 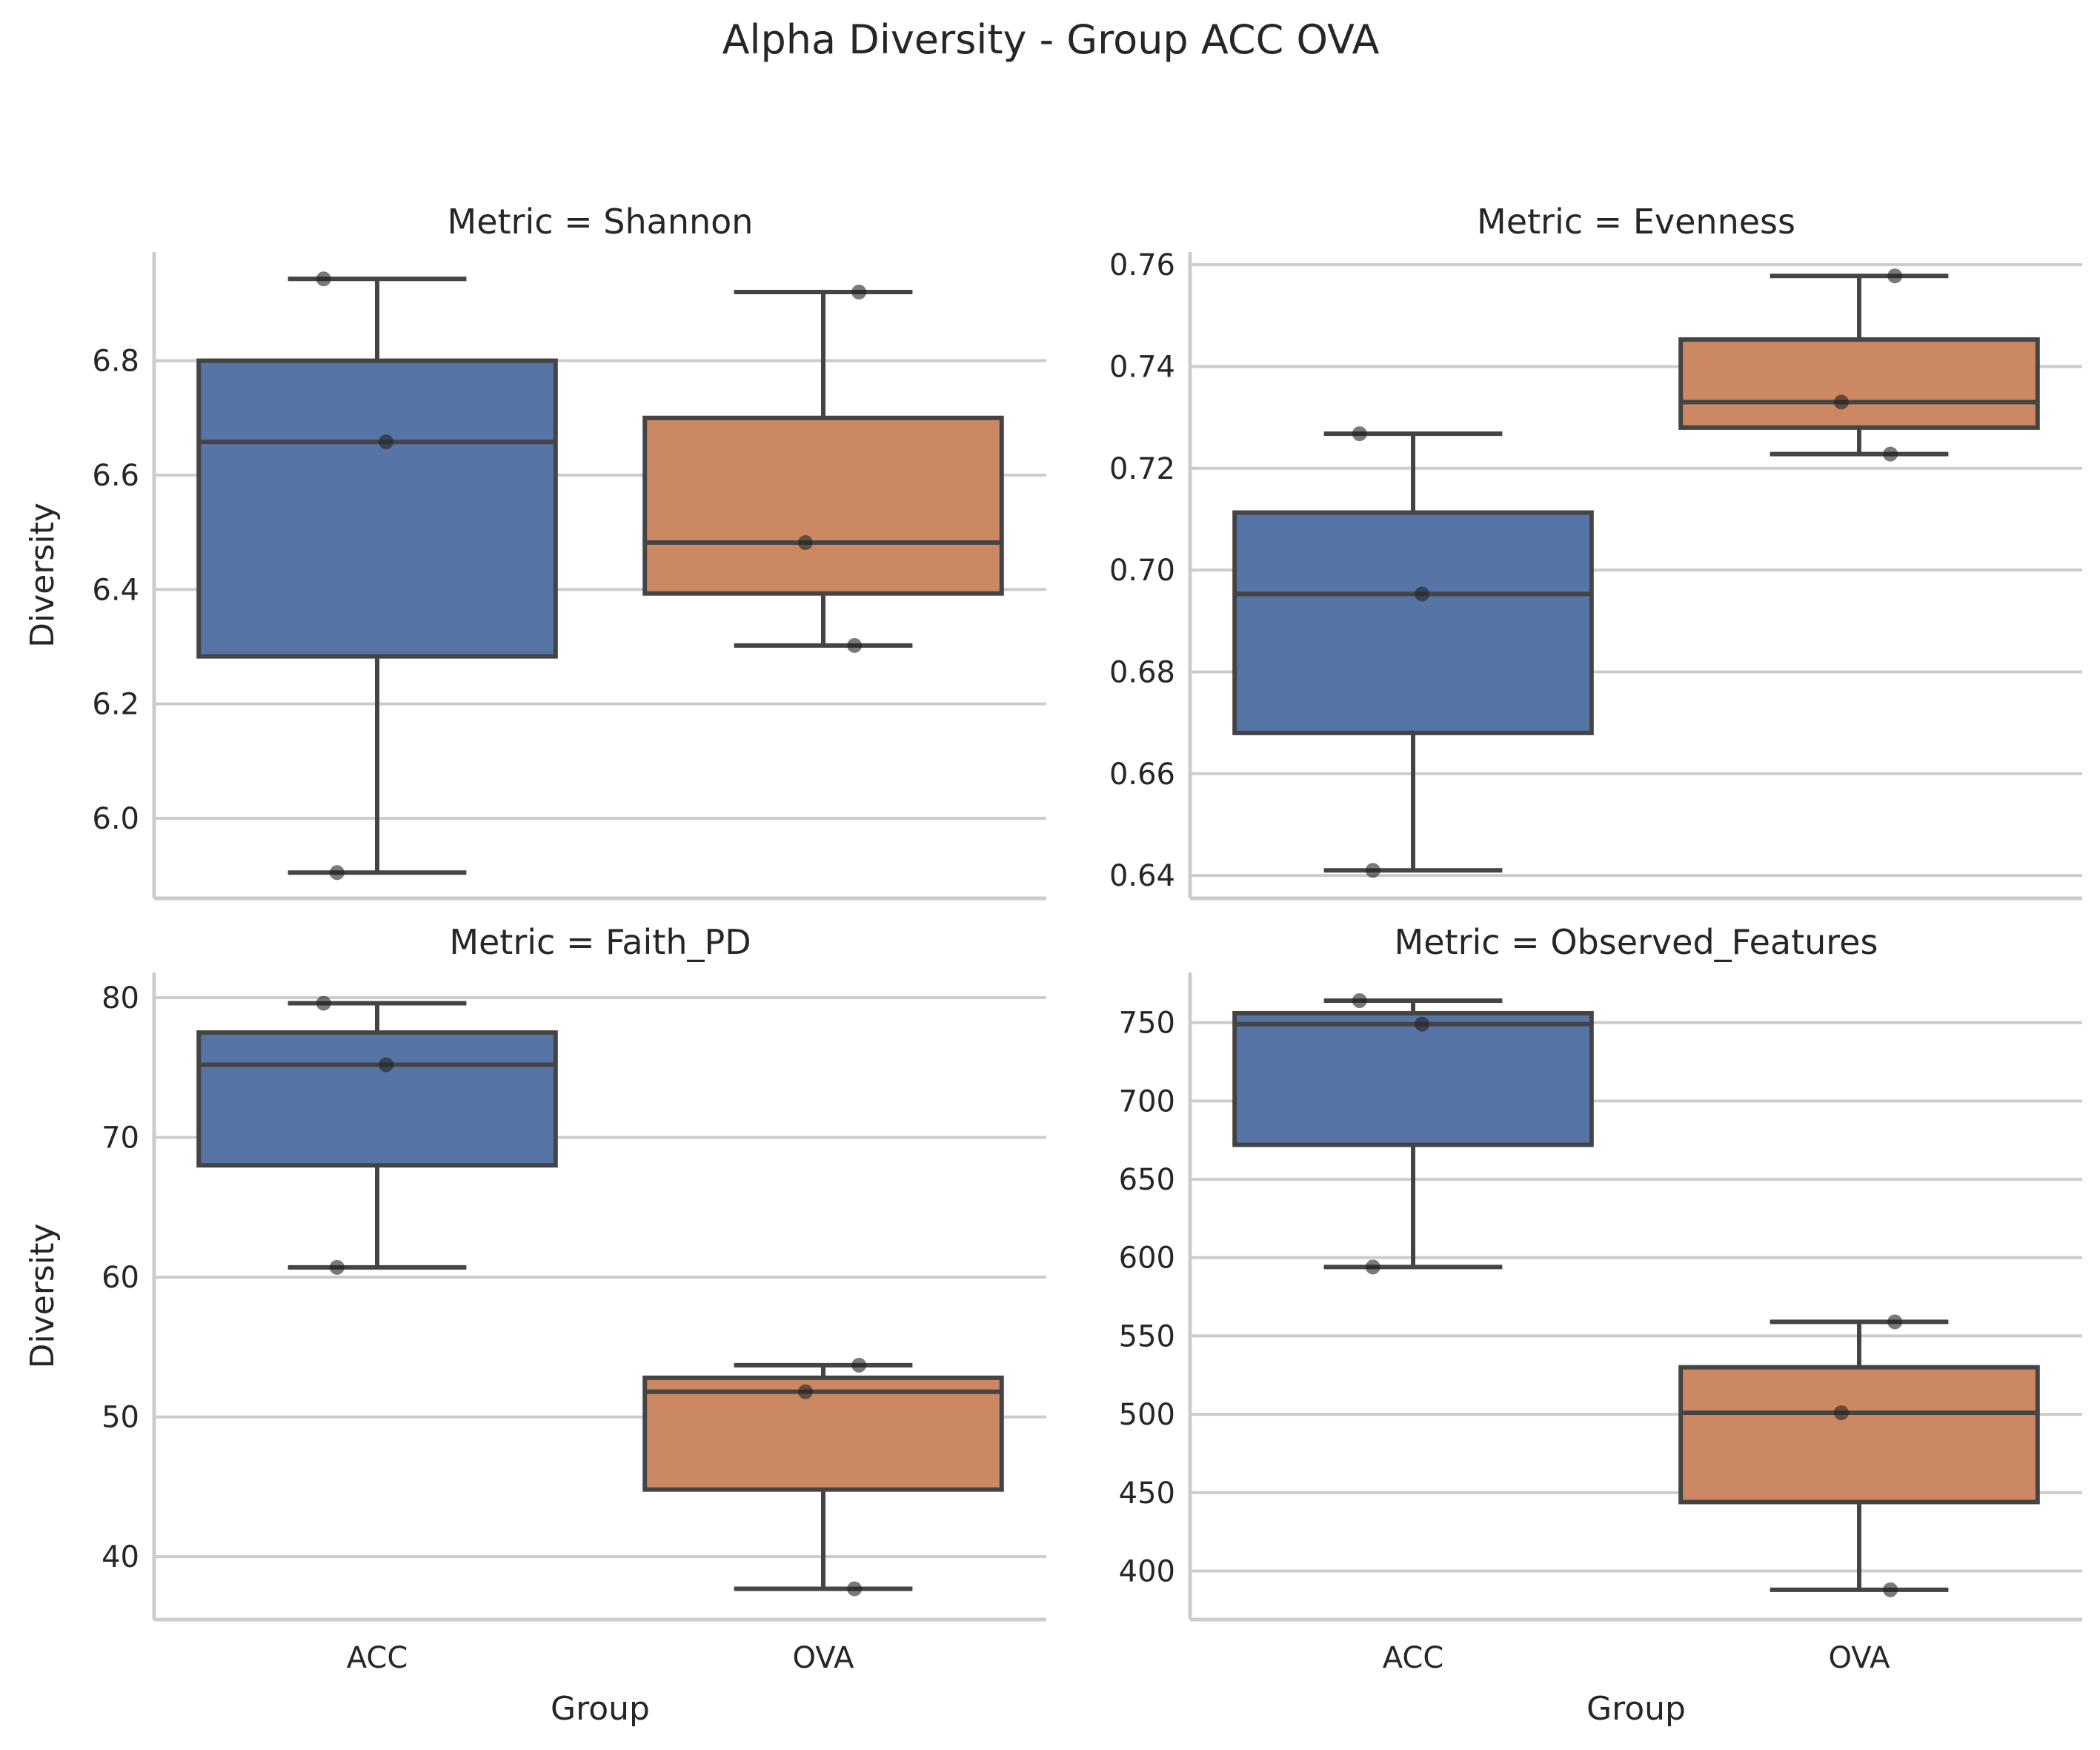 I want to click on y-tick-label: 0.74, so click(x=1142, y=367).